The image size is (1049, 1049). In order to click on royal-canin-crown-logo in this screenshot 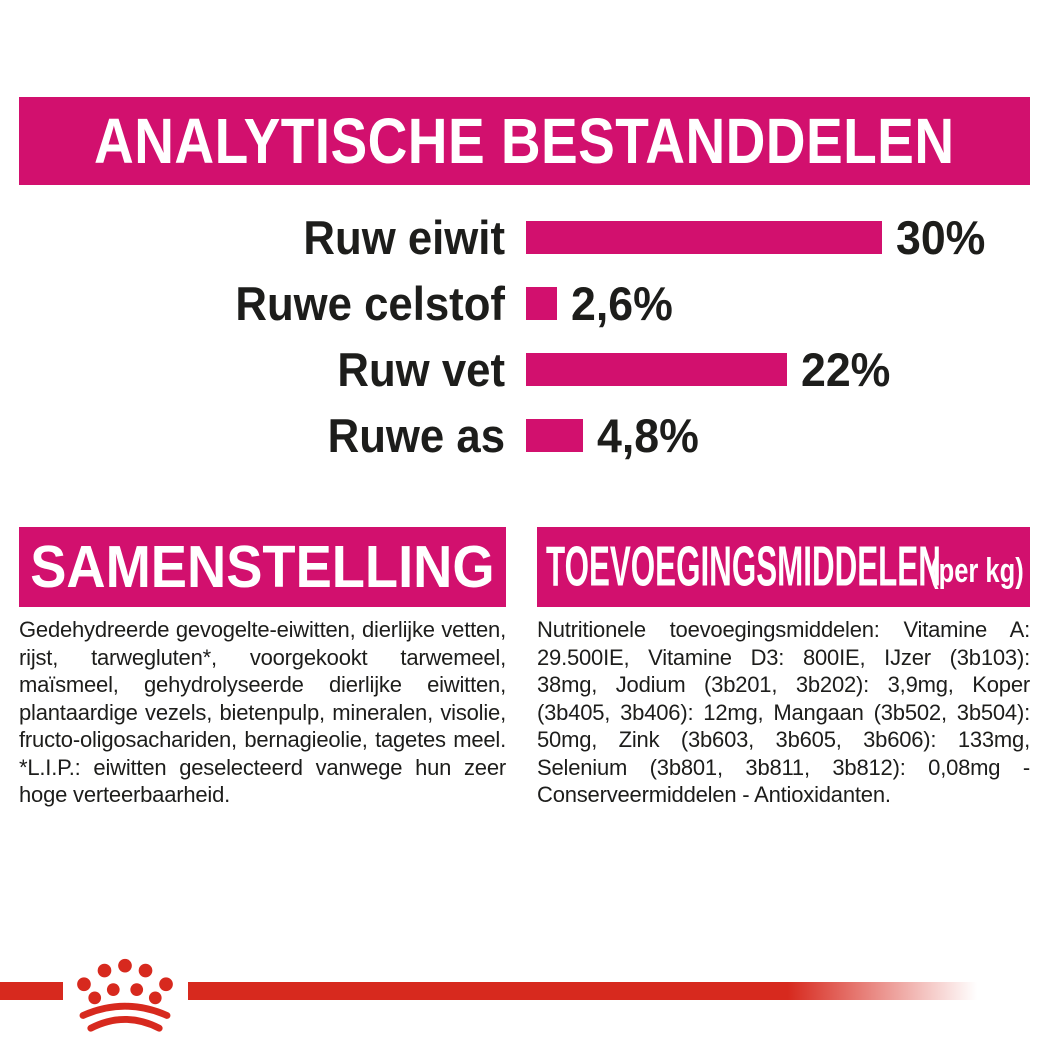, I will do `click(125, 994)`.